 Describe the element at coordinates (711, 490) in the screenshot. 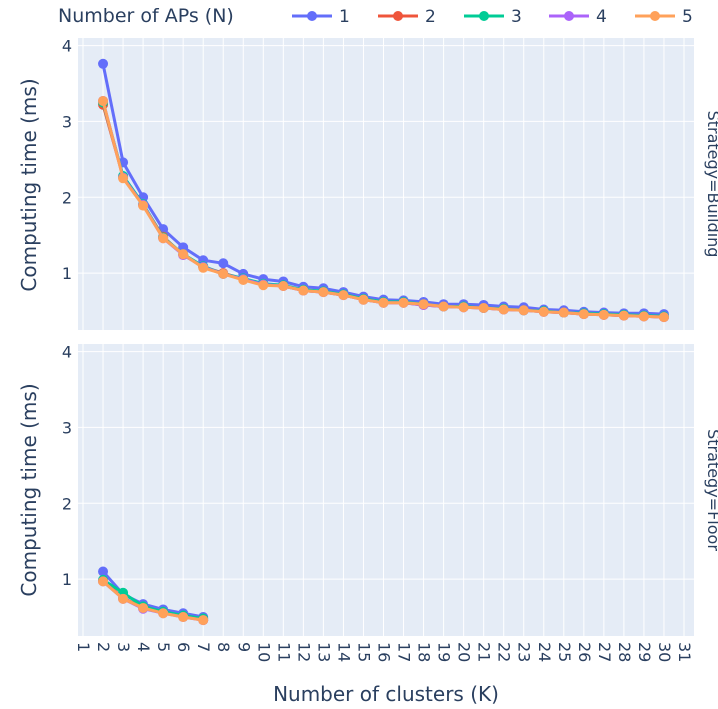

I see `facet-label: Strategy=Floor` at that location.